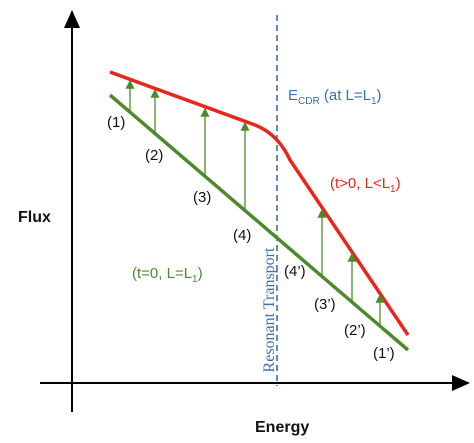 This screenshot has height=443, width=474. What do you see at coordinates (202, 197) in the screenshot?
I see `point-label: (3)` at bounding box center [202, 197].